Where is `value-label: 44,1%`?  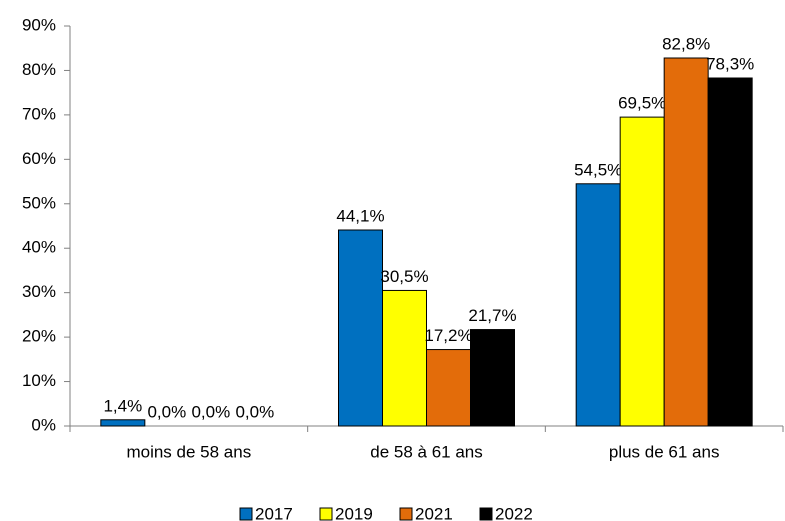
value-label: 44,1% is located at coordinates (360, 215).